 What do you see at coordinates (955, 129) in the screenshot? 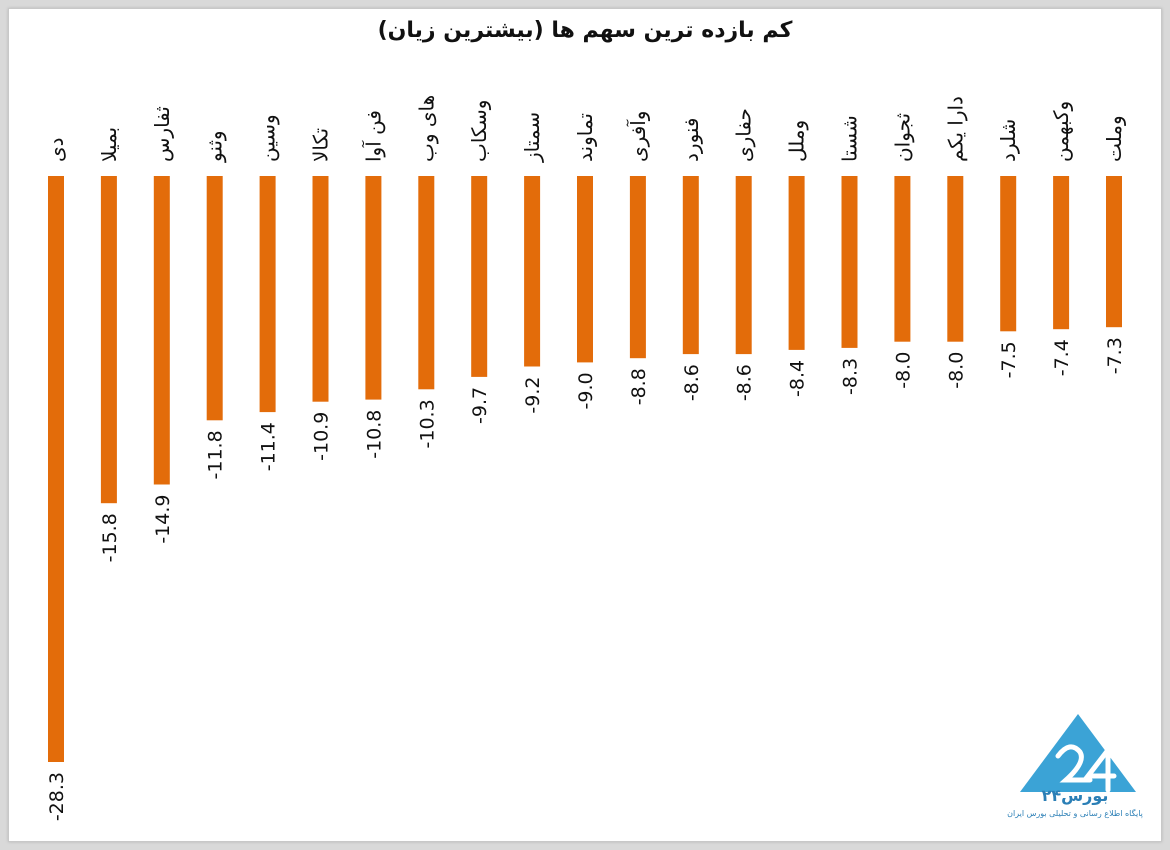
I see `category-label: دارا یکم` at bounding box center [955, 129].